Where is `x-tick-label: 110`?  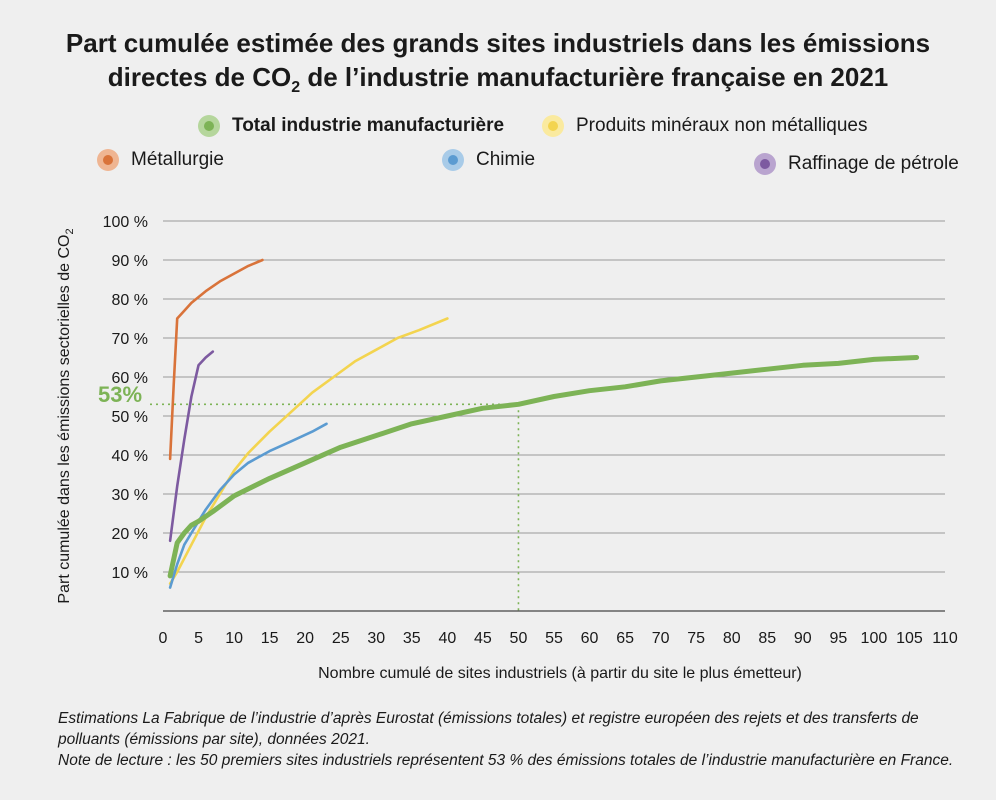 x-tick-label: 110 is located at coordinates (945, 638).